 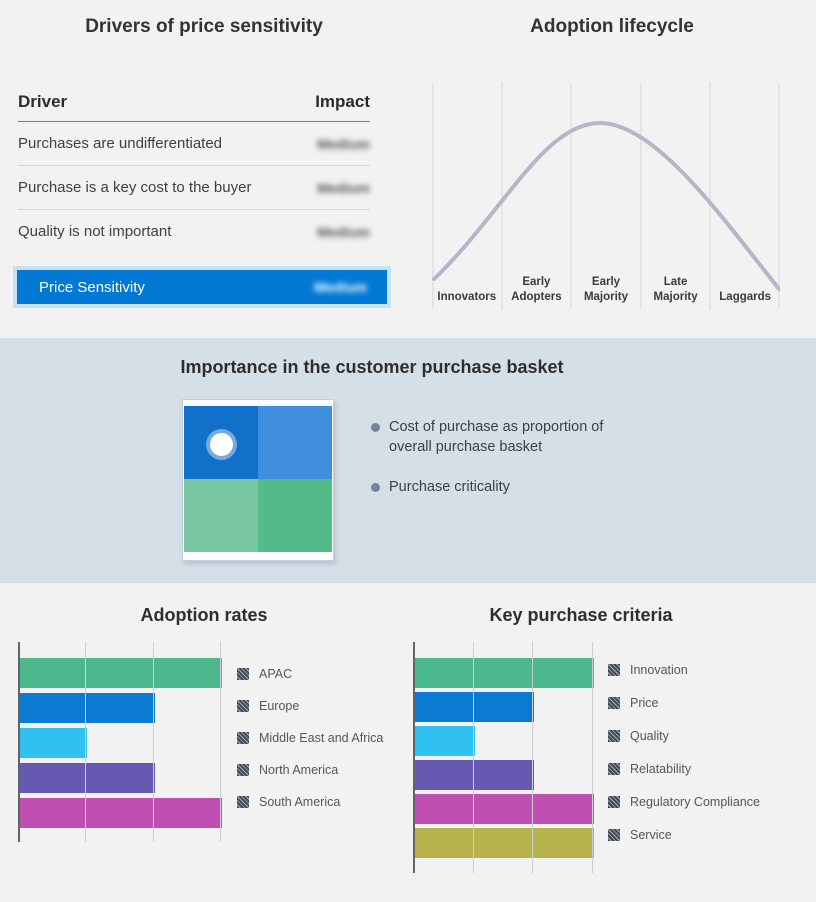 I want to click on table-row: Quality is not important Medium, so click(x=194, y=231).